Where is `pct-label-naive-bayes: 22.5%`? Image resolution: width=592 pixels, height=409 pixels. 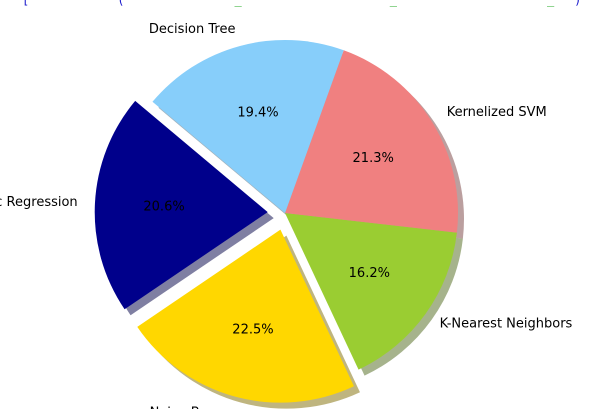 pct-label-naive-bayes: 22.5% is located at coordinates (252, 329).